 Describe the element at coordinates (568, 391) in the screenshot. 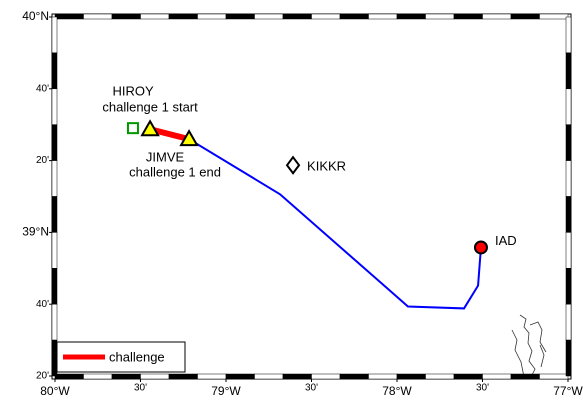

I see `x-tick-label: 77°W` at that location.